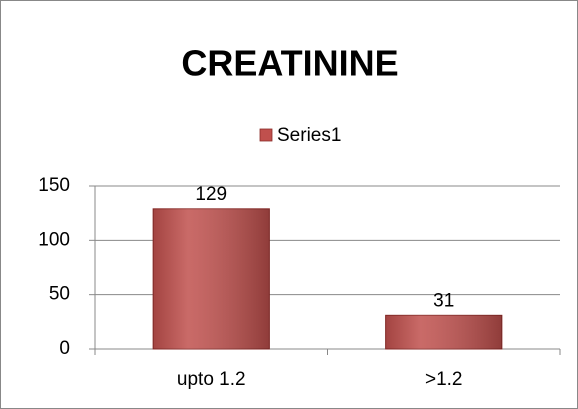  Describe the element at coordinates (443, 300) in the screenshot. I see `data-label: 31` at that location.